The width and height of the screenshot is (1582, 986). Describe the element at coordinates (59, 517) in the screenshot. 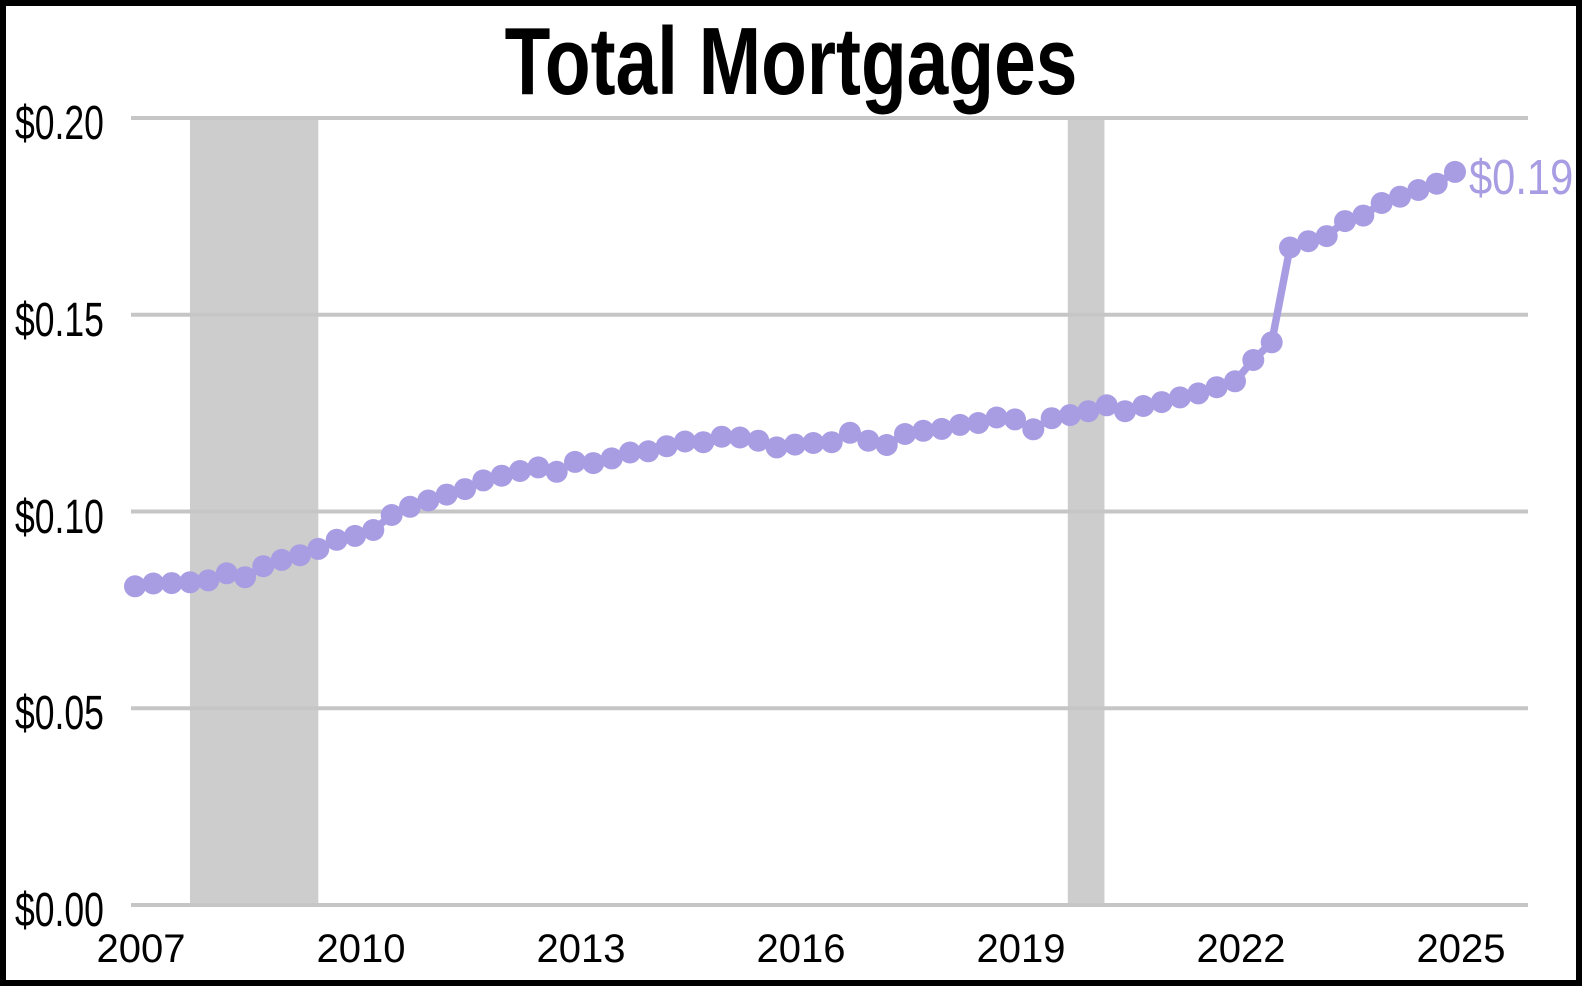

I see `y-axis-tick-label: $0.10` at that location.